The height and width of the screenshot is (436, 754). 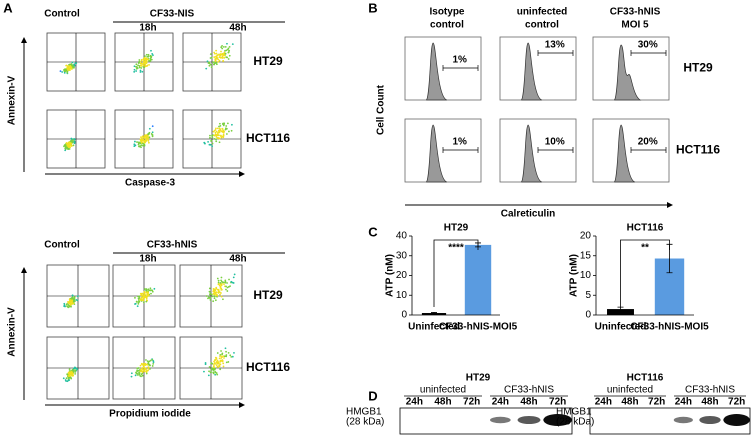 What do you see at coordinates (434, 327) in the screenshot?
I see `x-tick-label: Uninfected` at bounding box center [434, 327].